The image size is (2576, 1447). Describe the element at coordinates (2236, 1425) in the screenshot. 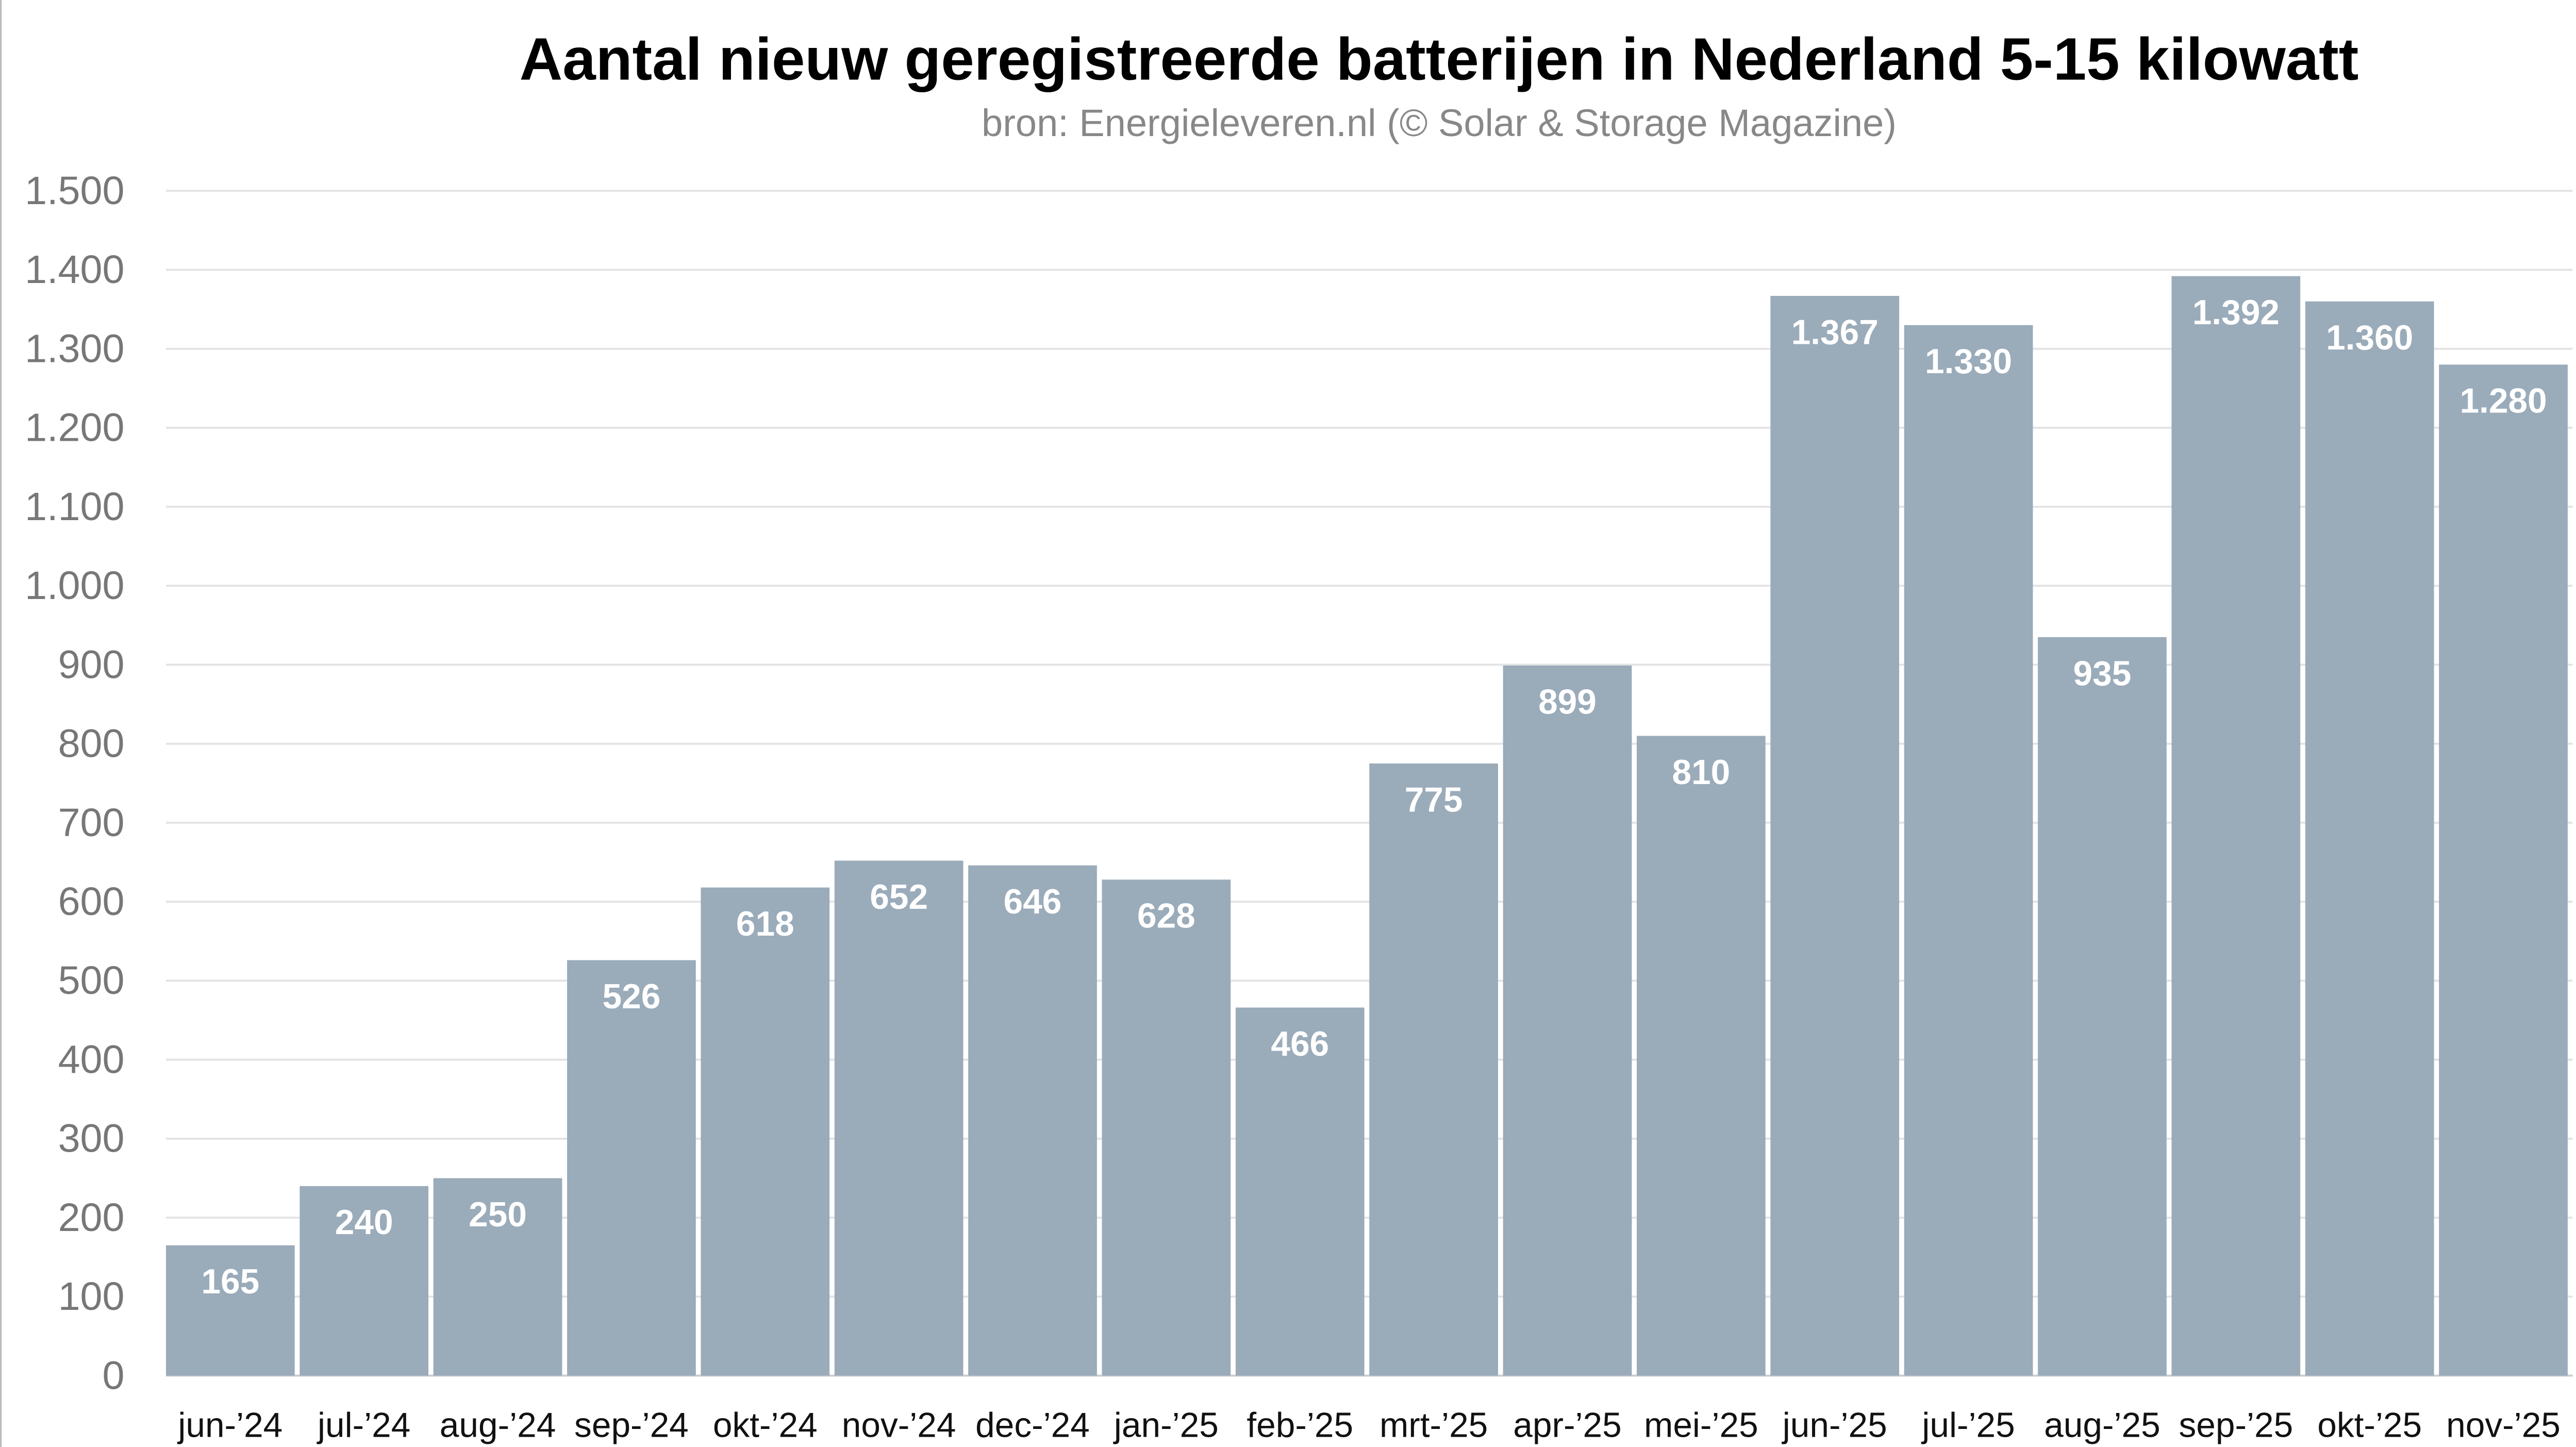

I see `x-tick-label: sep-’25` at that location.